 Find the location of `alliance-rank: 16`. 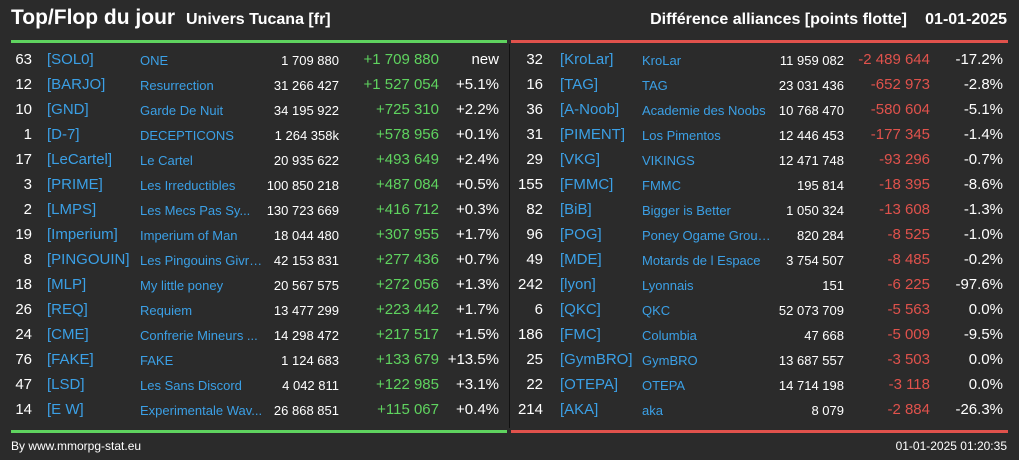

alliance-rank: 16 is located at coordinates (534, 84).